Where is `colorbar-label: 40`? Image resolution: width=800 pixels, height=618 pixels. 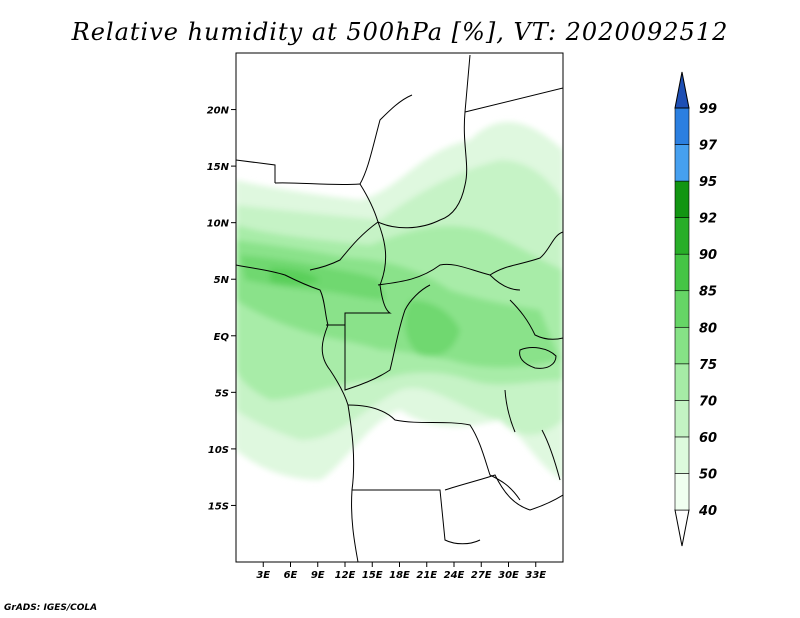
colorbar-label: 40 is located at coordinates (707, 511).